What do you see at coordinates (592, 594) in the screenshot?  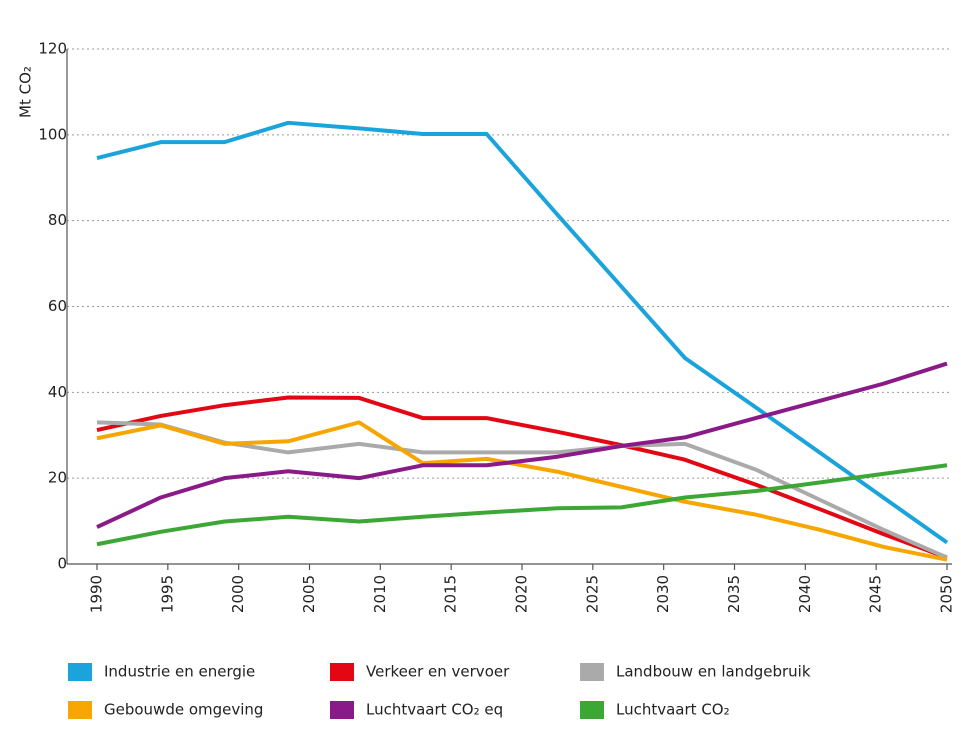 I see `x-tick-label: 2025` at bounding box center [592, 594].